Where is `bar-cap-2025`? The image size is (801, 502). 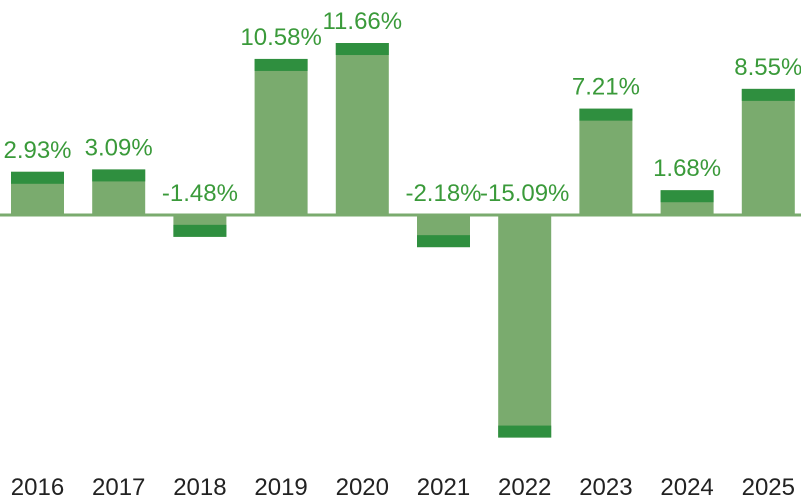 bar-cap-2025 is located at coordinates (768, 94).